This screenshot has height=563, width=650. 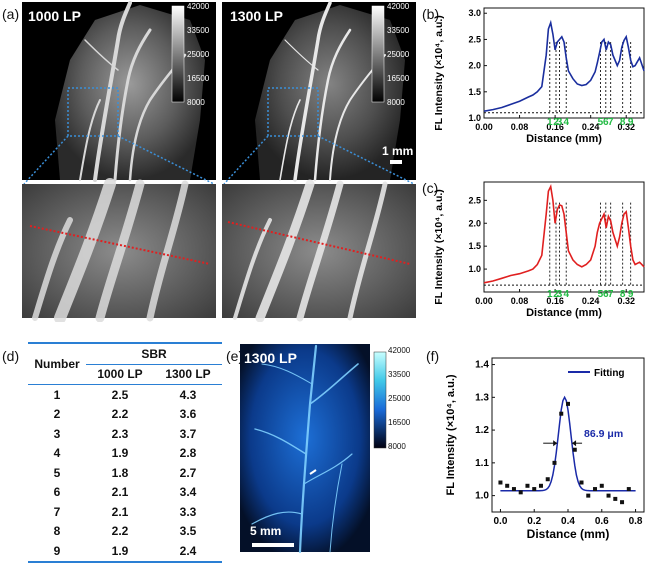 I want to click on y-tick-label: 1.5, so click(x=474, y=246).